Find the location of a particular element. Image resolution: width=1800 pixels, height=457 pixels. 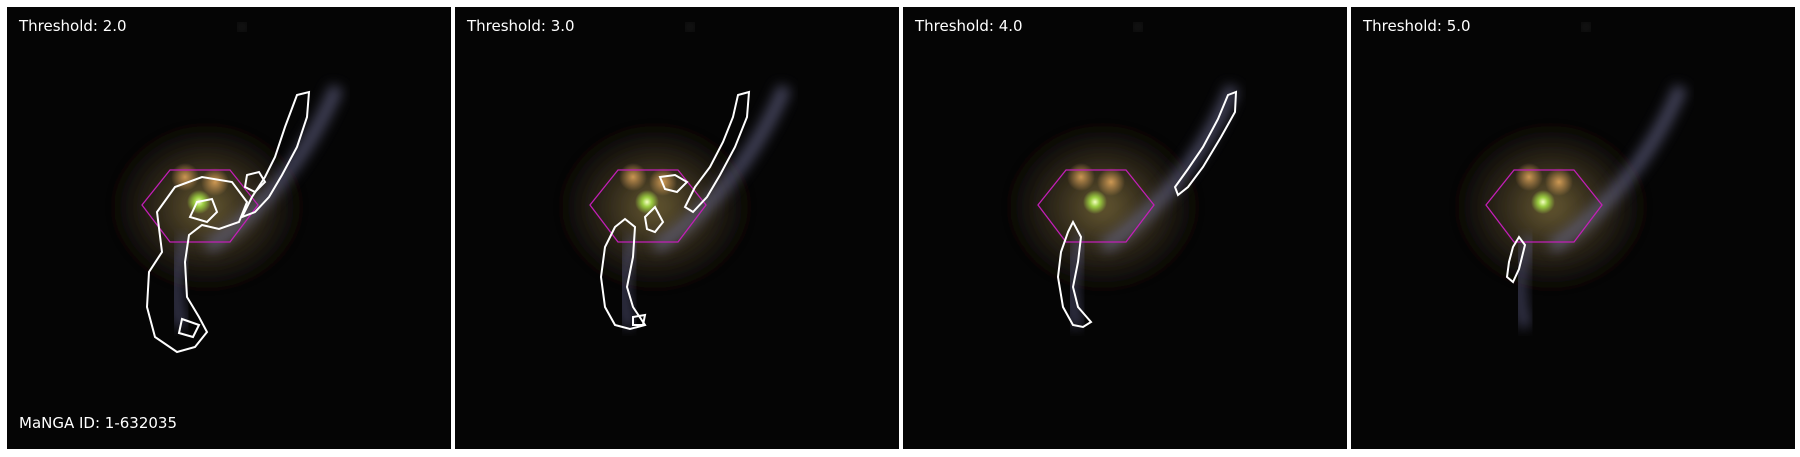

threshold-label: Threshold: 4.0 is located at coordinates (969, 26).